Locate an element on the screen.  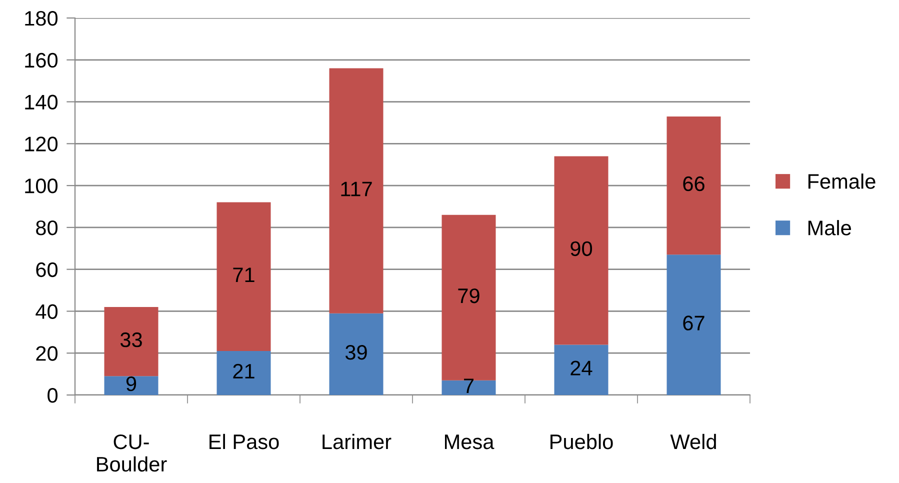
data-label: 21 is located at coordinates (243, 371).